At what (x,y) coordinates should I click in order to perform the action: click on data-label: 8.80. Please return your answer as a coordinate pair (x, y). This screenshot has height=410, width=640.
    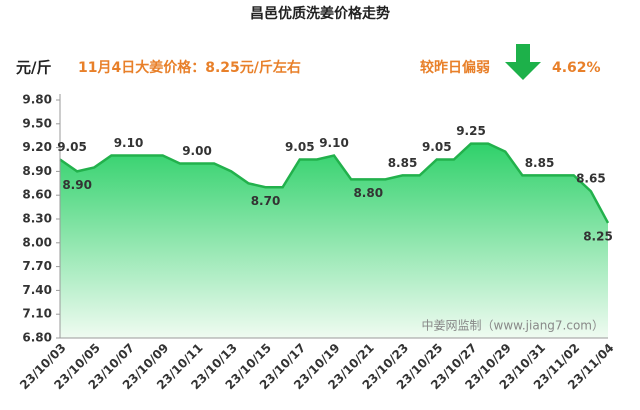
    Looking at the image, I should click on (368, 193).